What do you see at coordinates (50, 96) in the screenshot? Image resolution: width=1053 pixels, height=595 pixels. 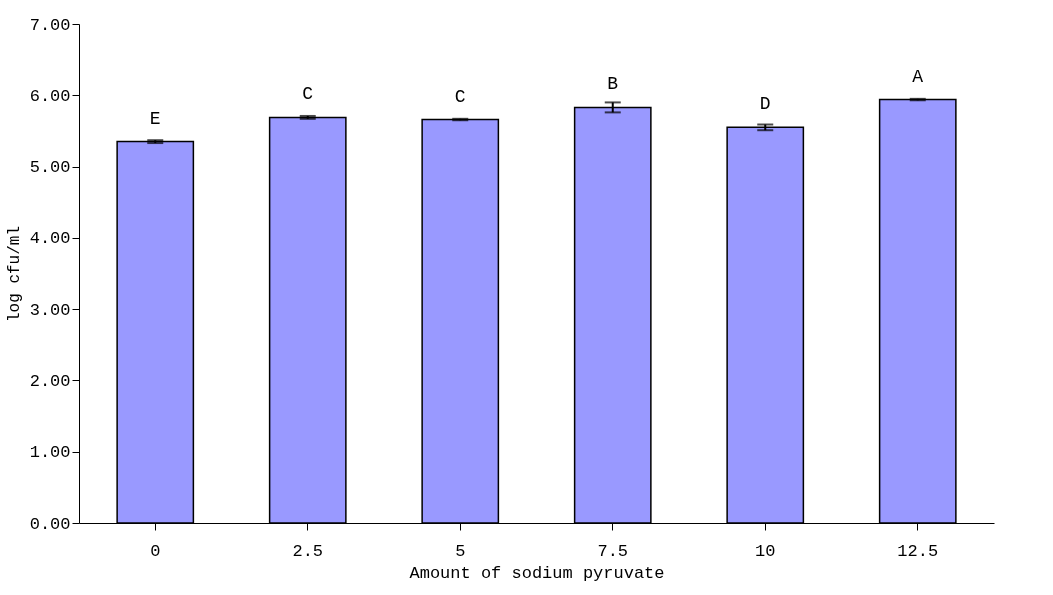 I see `y-tick-label: 6.00` at bounding box center [50, 96].